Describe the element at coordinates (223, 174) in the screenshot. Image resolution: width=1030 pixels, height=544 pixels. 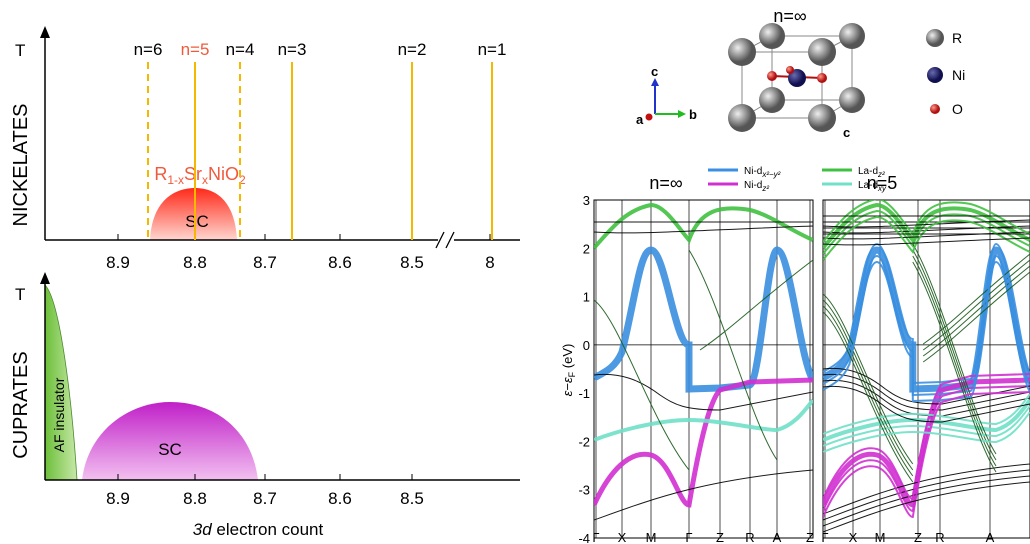
I see `text: NiO` at that location.